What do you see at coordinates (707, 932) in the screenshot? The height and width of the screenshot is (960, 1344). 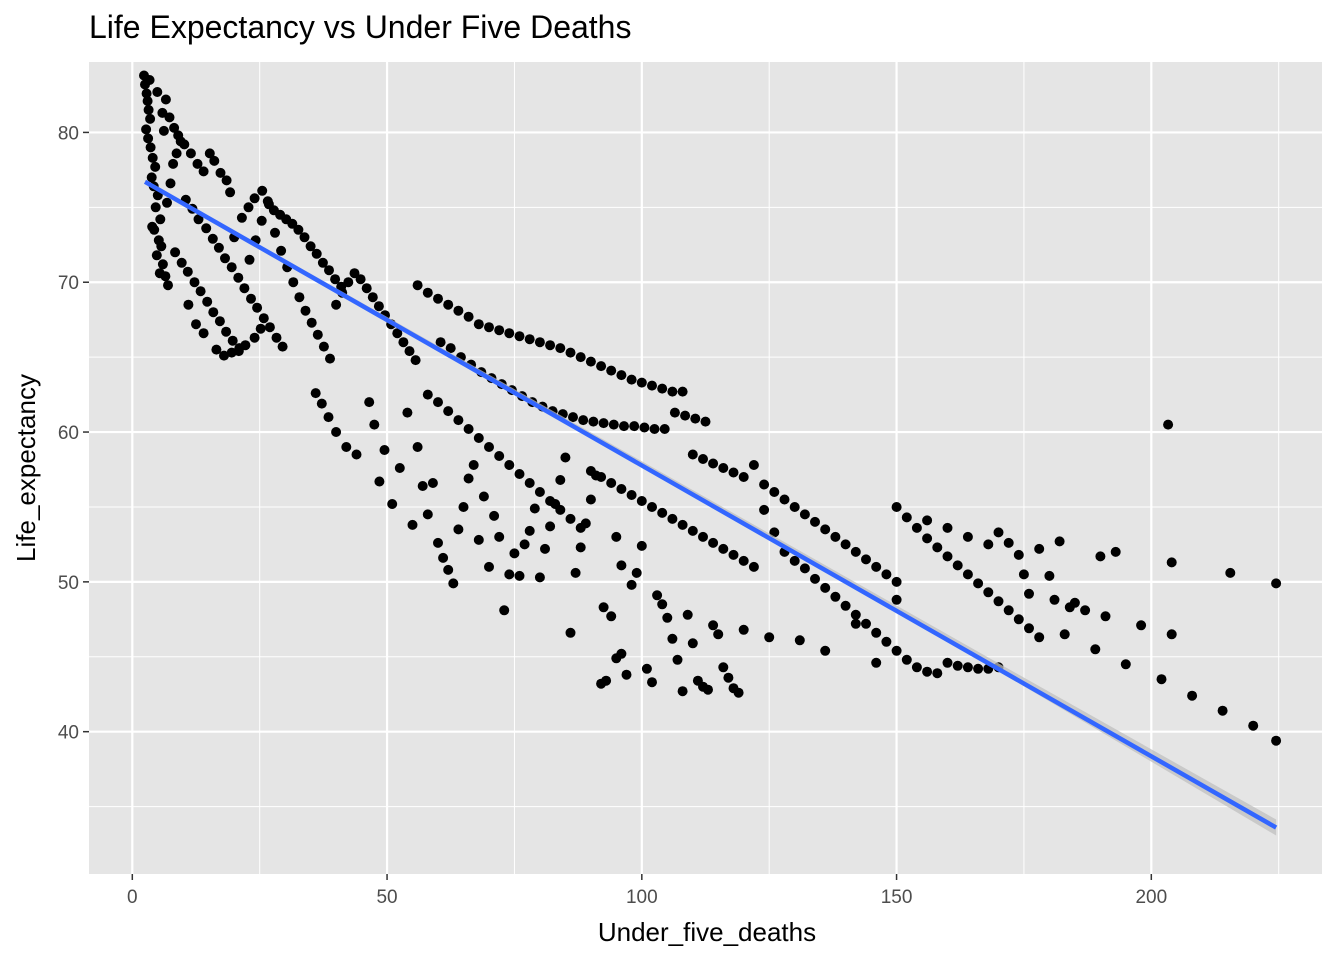 I see `x-axis-title: Under_five_deaths` at bounding box center [707, 932].